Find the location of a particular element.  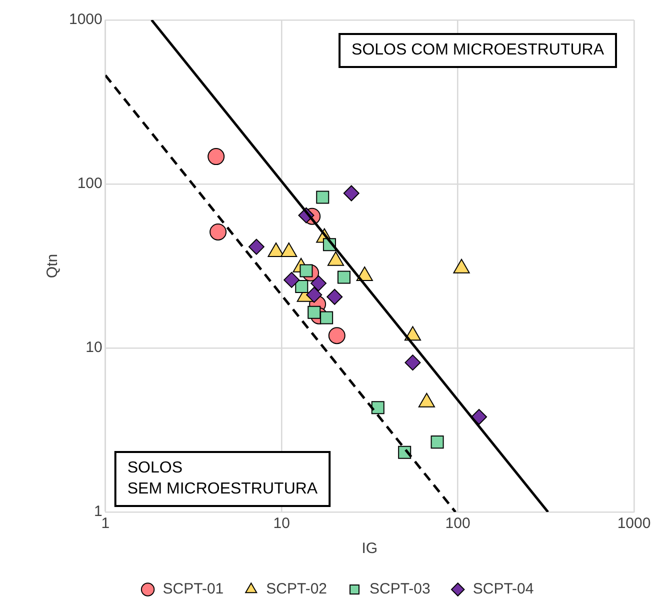

y-tick-label: 10 is located at coordinates (94, 347).